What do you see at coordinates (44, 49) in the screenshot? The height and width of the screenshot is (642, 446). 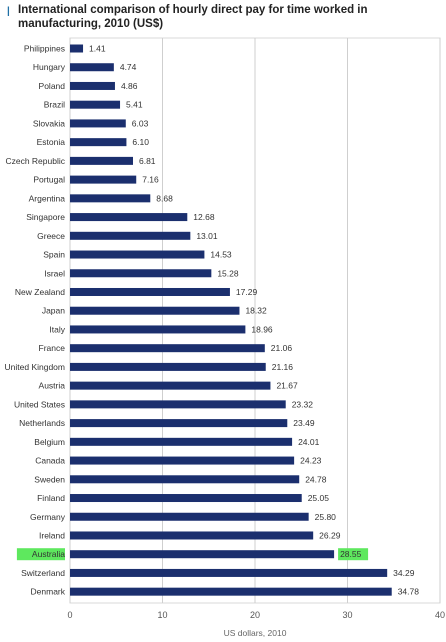 I see `category-label: Philippines` at bounding box center [44, 49].